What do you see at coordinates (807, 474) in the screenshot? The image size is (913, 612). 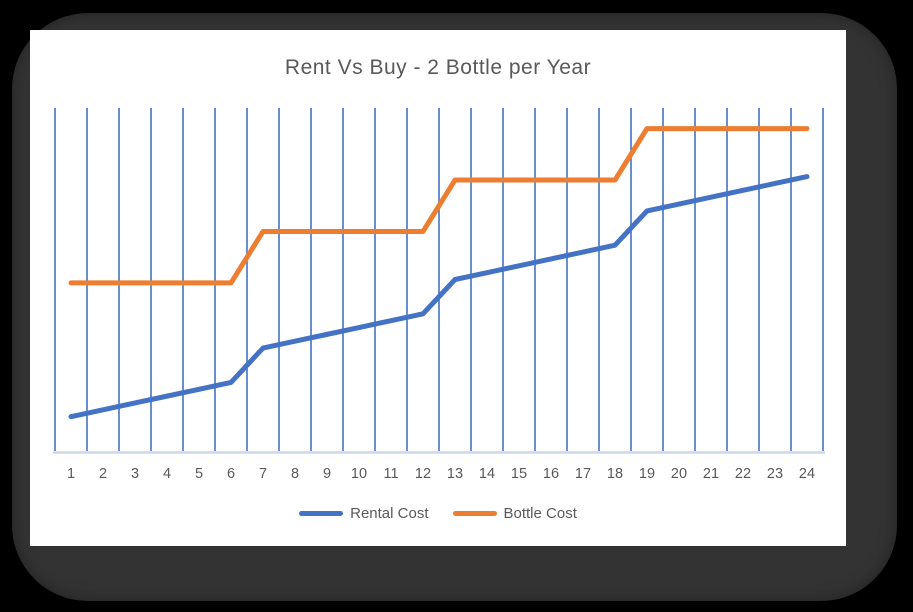 I see `x-tick-label: 24` at bounding box center [807, 474].